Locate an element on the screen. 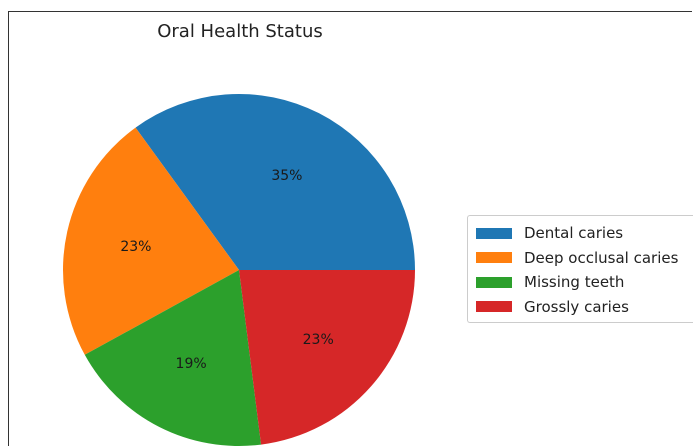 Image resolution: width=693 pixels, height=447 pixels. legend-item: Dental caries is located at coordinates (584, 233).